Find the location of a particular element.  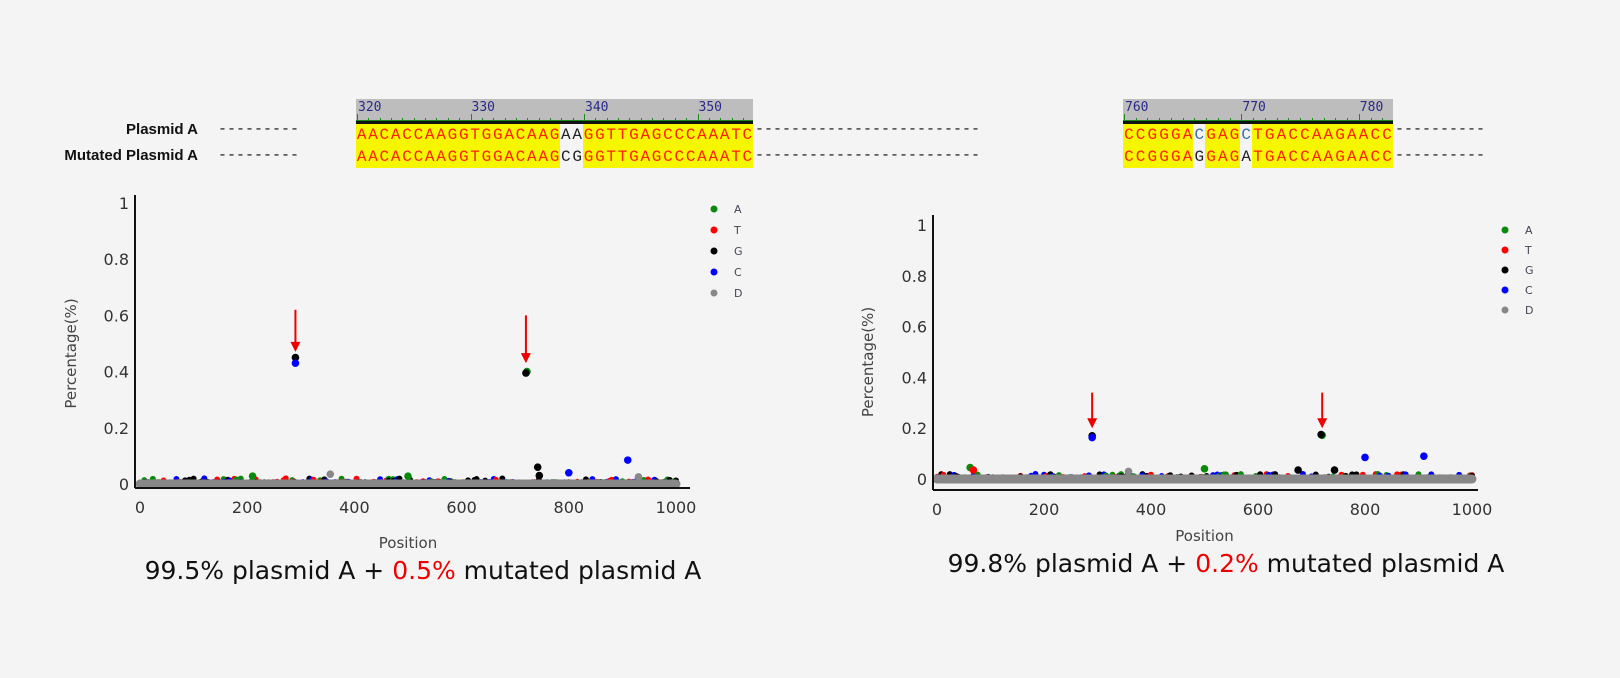

caption-text: 99.5% plasmid A + is located at coordinates (268, 570).